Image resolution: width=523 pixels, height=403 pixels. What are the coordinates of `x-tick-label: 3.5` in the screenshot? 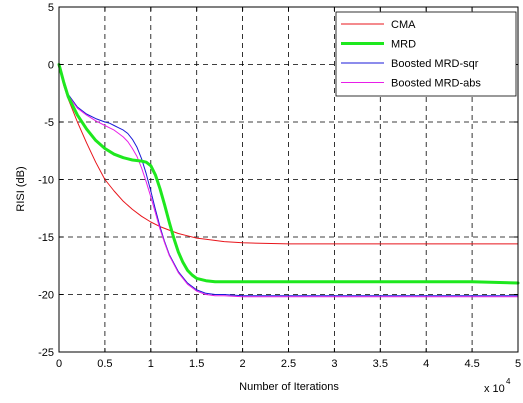 It's located at (380, 364).